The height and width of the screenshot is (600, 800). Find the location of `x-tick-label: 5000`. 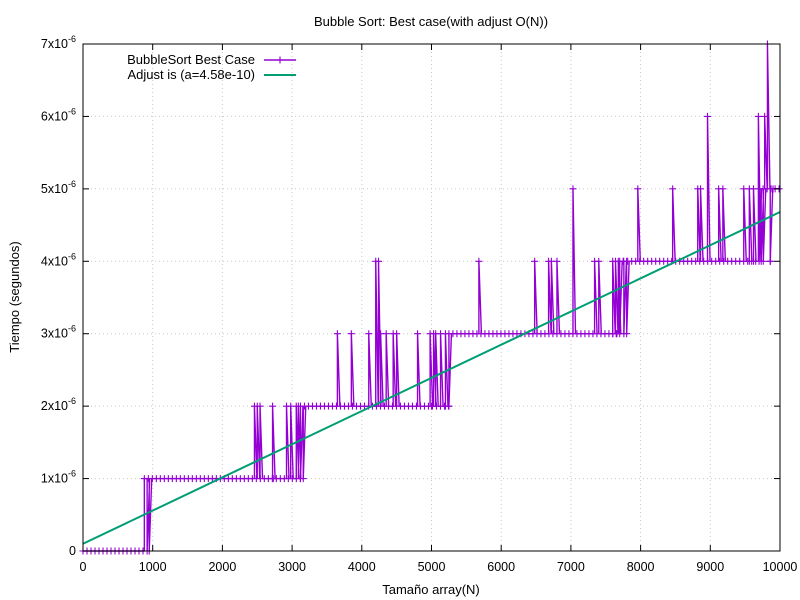

x-tick-label: 5000 is located at coordinates (432, 567).